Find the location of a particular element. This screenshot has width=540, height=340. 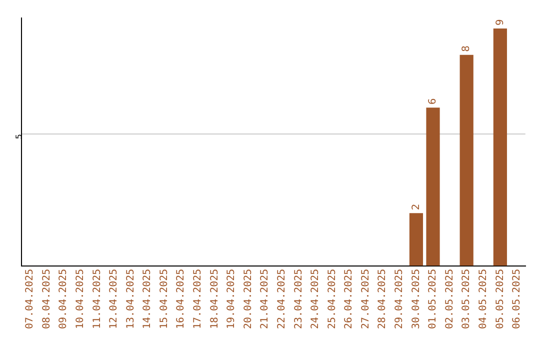

x-tick-label: 11.04.2025 is located at coordinates (97, 299).